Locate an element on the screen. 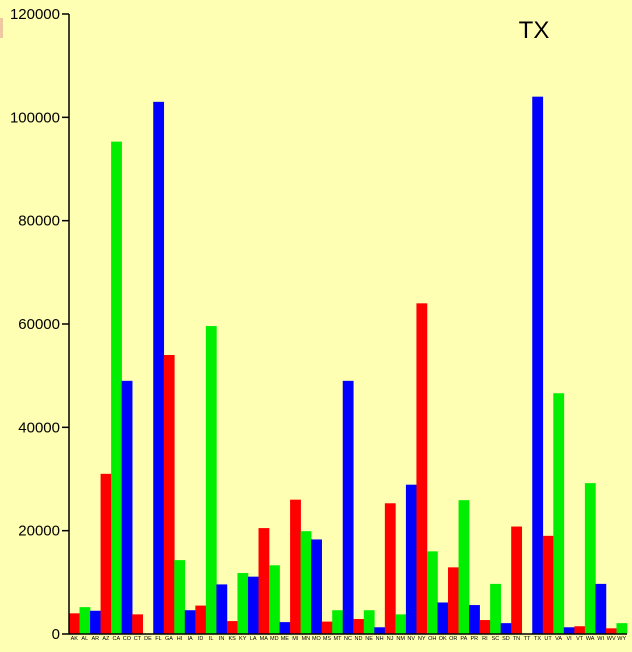 Image resolution: width=632 pixels, height=652 pixels. x-tick-label: KY is located at coordinates (243, 639).